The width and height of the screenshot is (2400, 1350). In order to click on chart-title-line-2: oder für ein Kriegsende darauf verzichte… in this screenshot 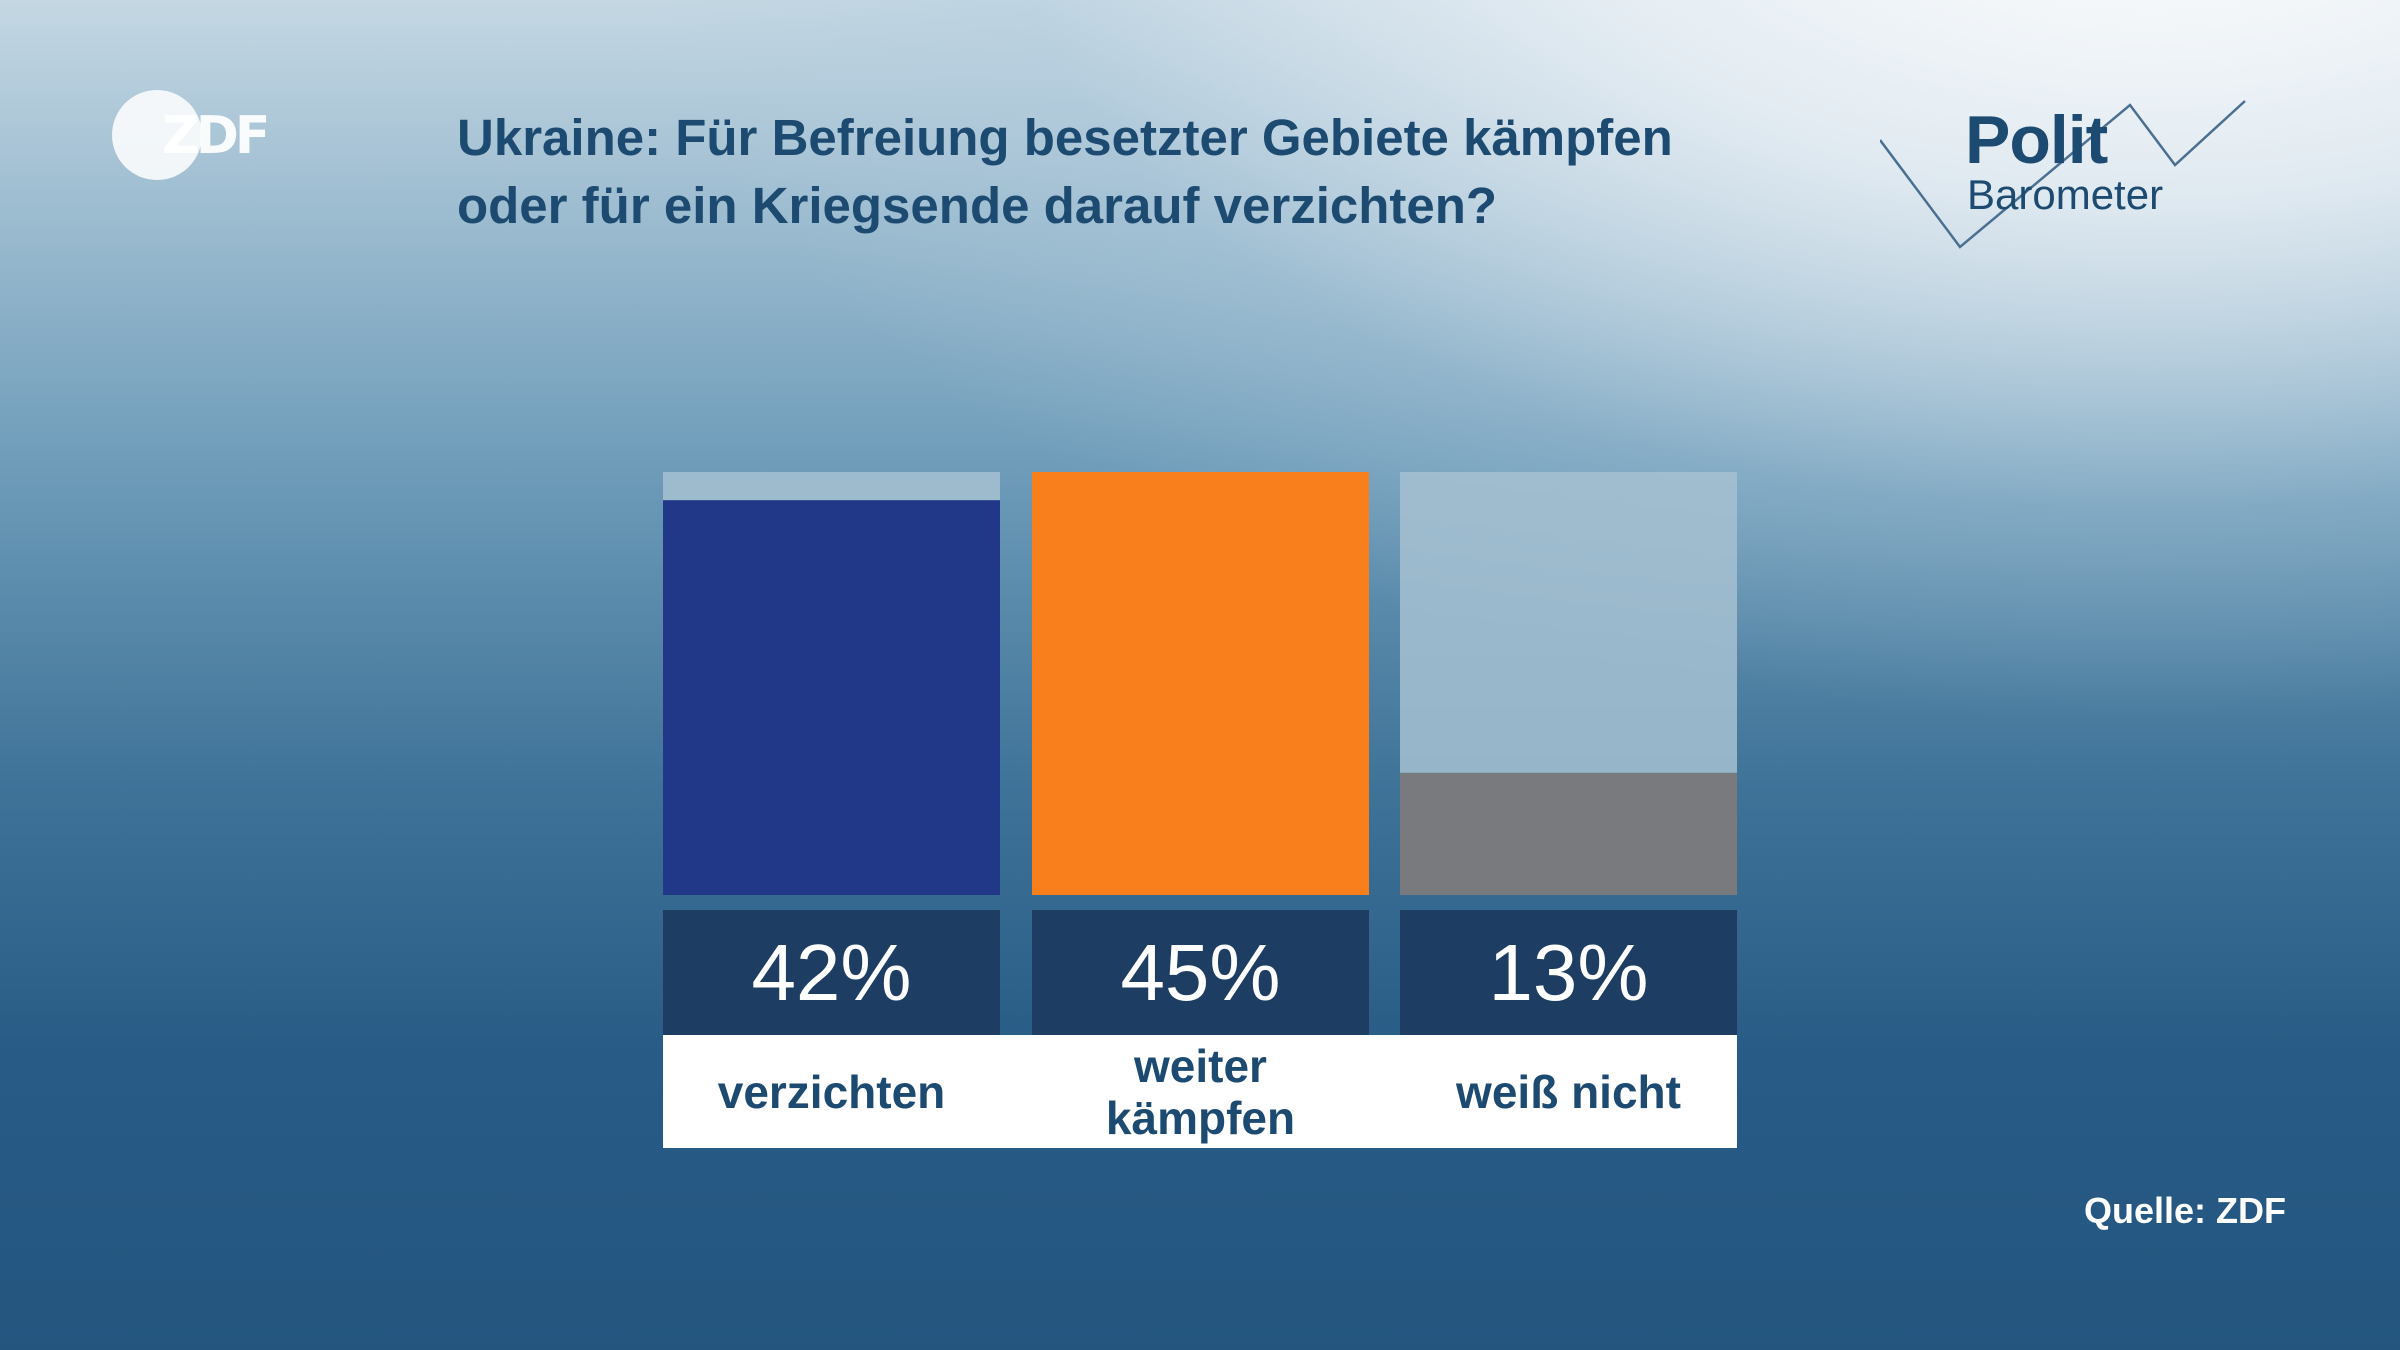, I will do `click(977, 205)`.